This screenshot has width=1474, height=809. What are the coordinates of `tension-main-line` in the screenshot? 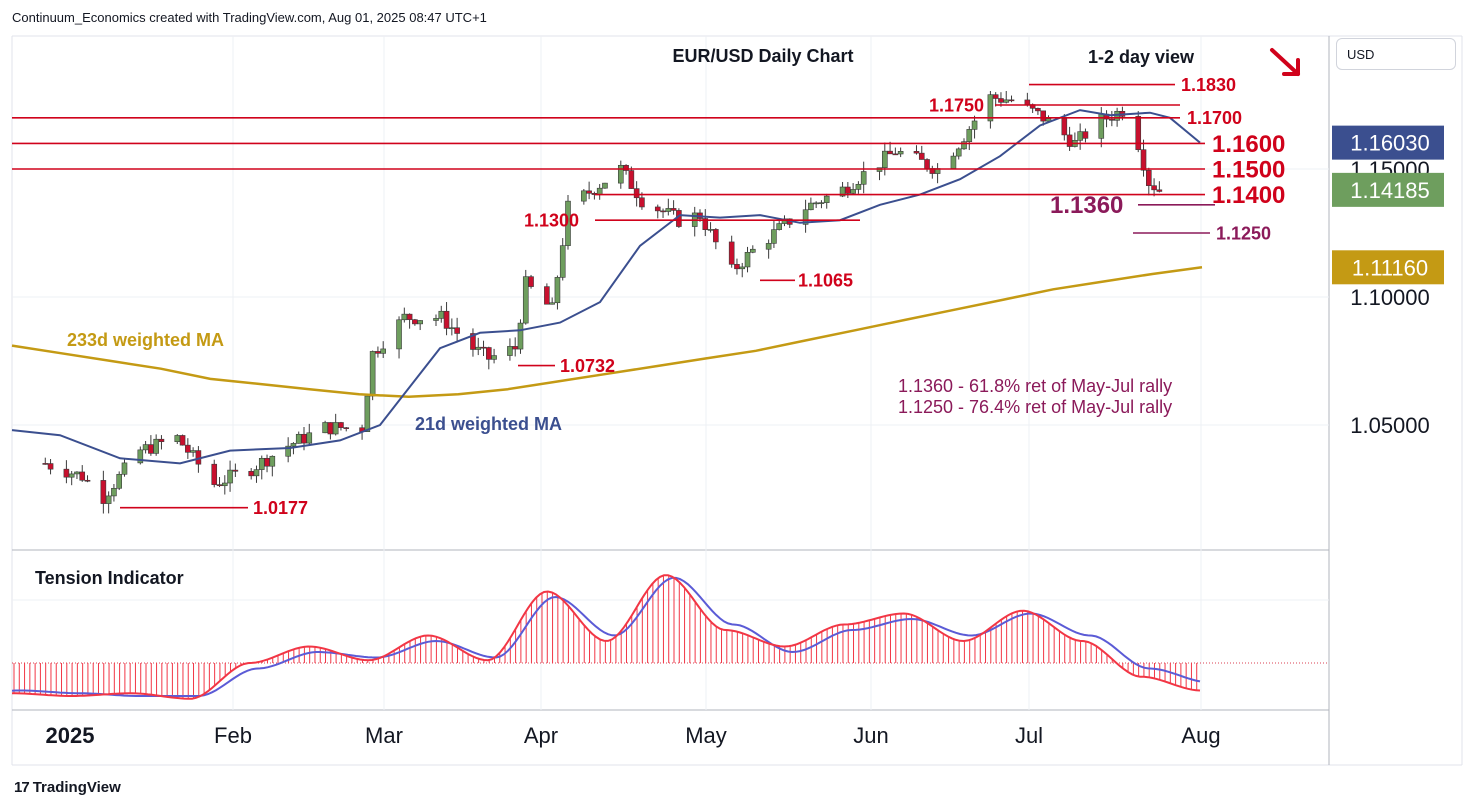 It's located at (606, 637).